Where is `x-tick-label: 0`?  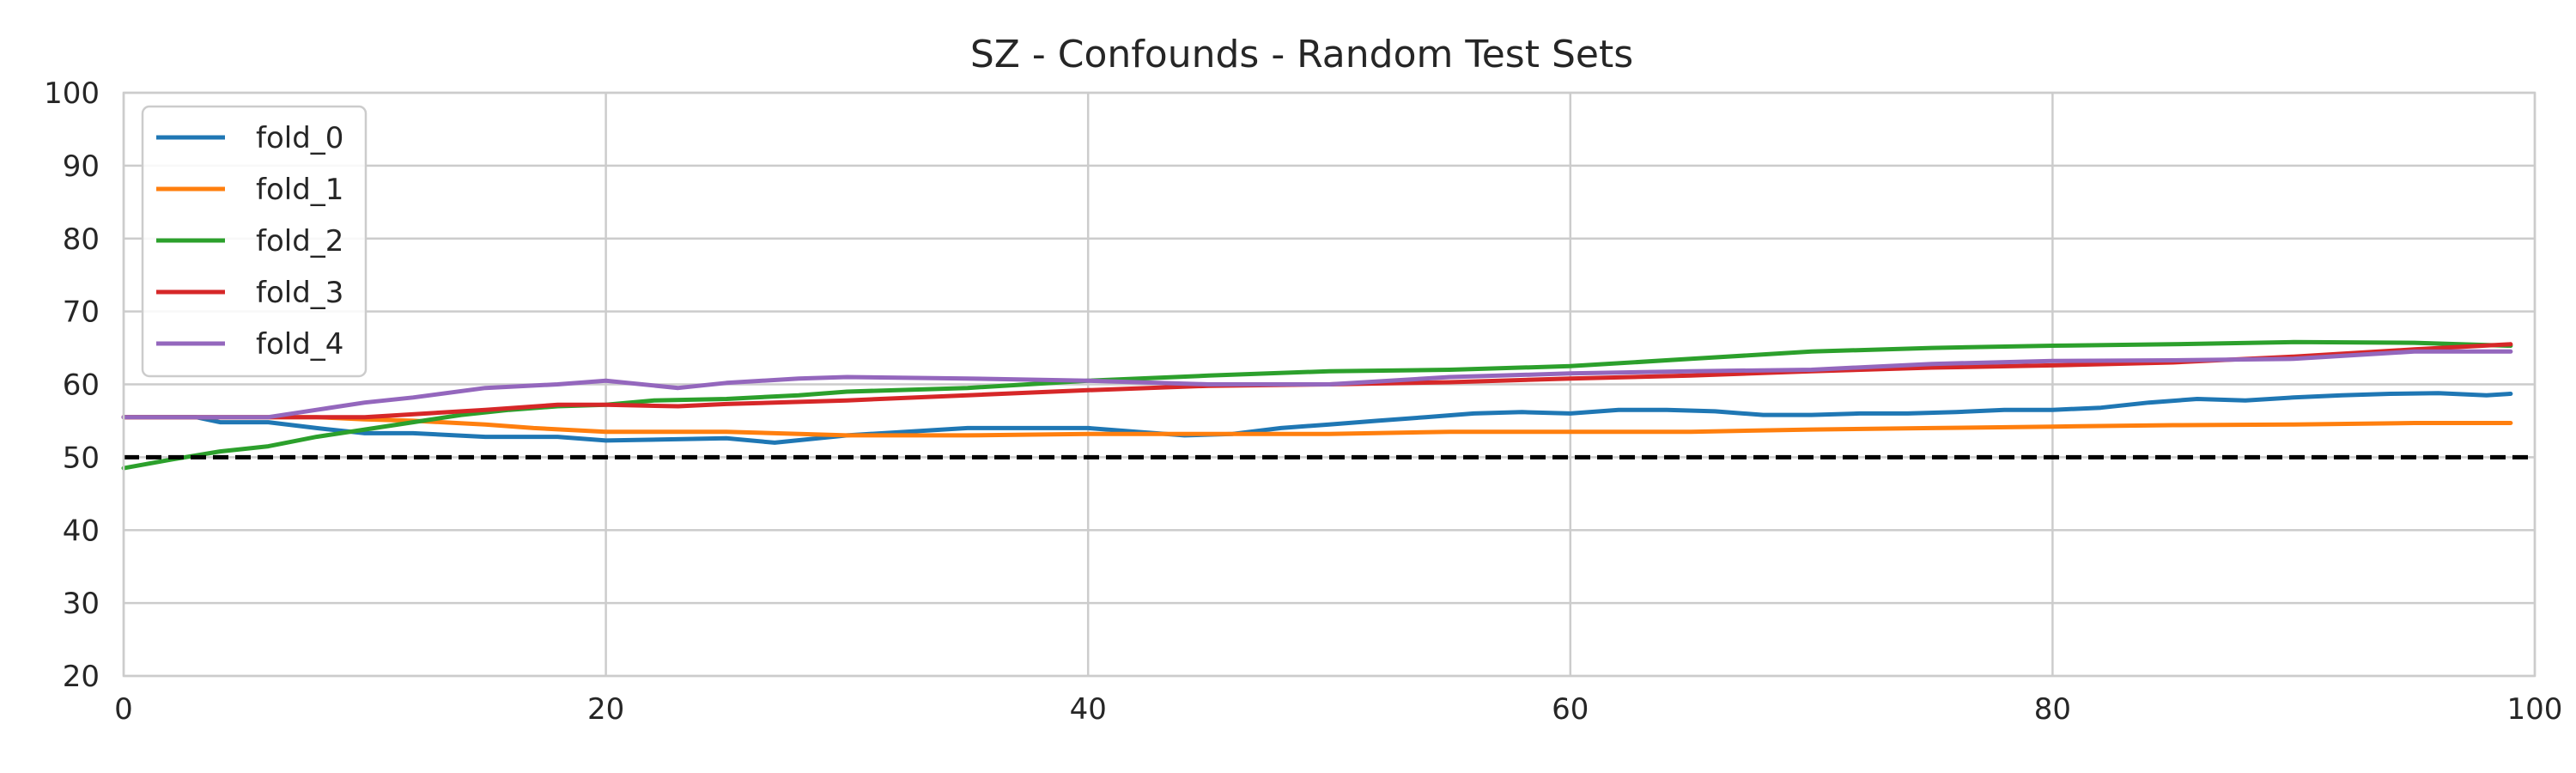 x-tick-label: 0 is located at coordinates (123, 709).